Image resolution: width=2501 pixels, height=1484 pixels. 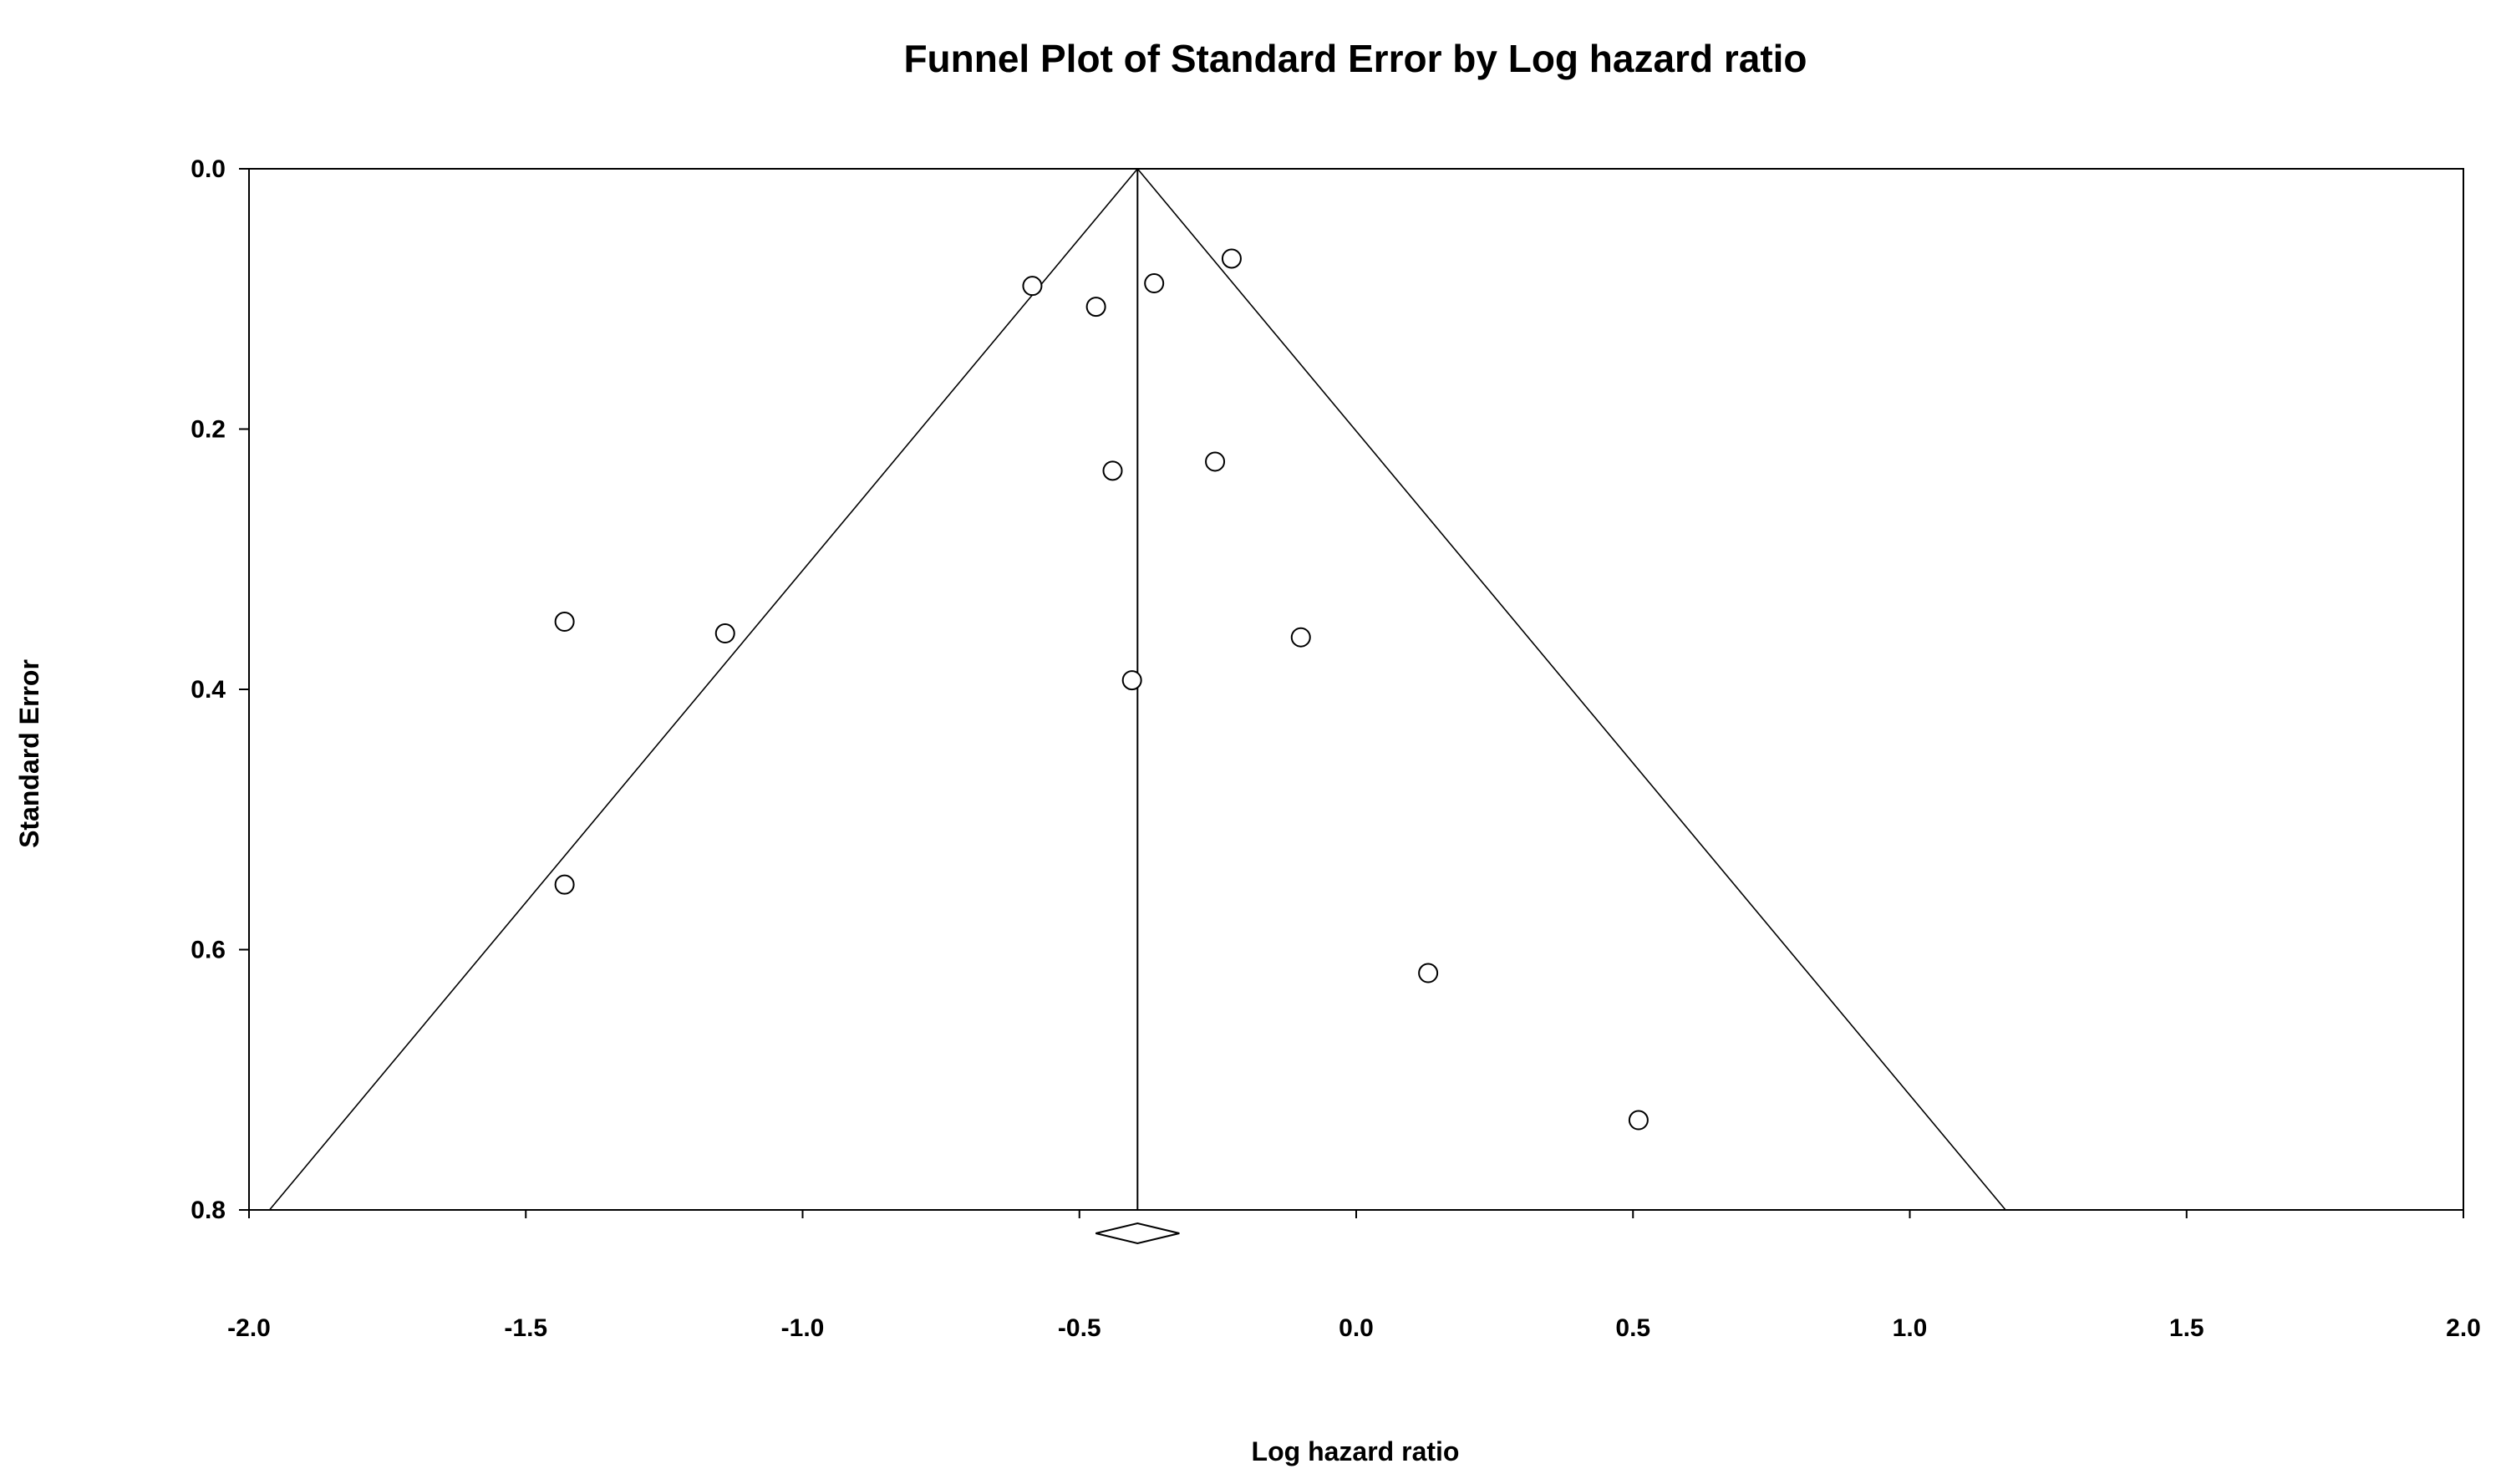 What do you see at coordinates (2186, 1328) in the screenshot?
I see `x-tick-label: 1.5` at bounding box center [2186, 1328].